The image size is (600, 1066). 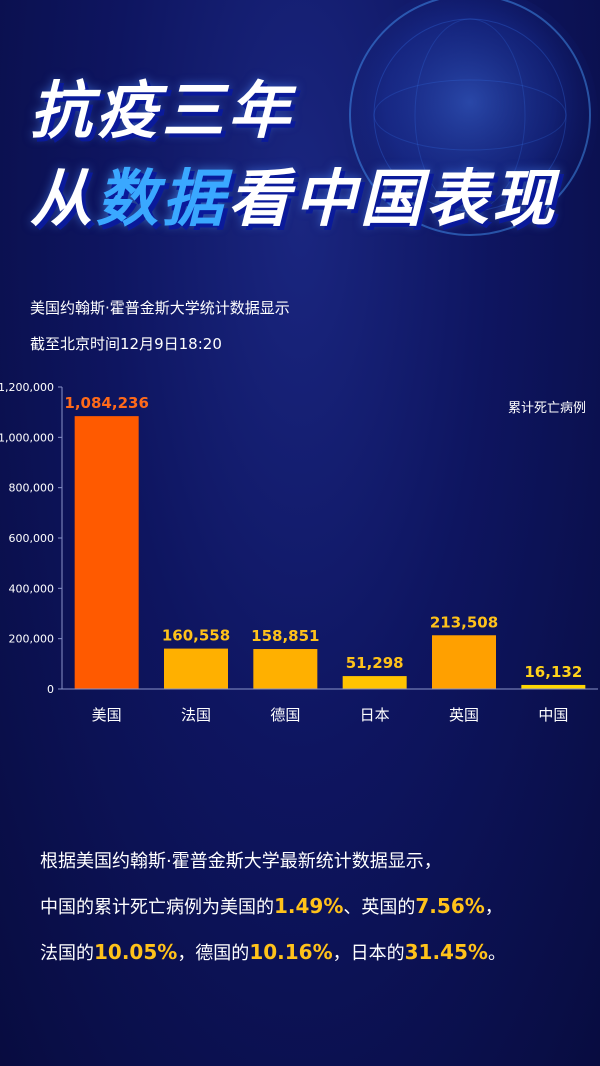 What do you see at coordinates (27, 387) in the screenshot?
I see `y-tick-label: 1,200,000` at bounding box center [27, 387].